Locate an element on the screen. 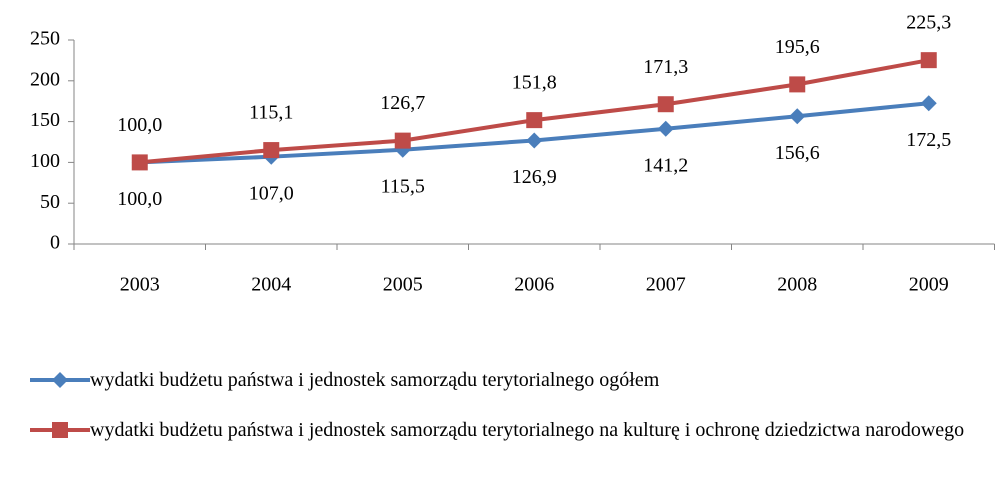 The image size is (996, 483). y-tick-label: 50 is located at coordinates (50, 202).